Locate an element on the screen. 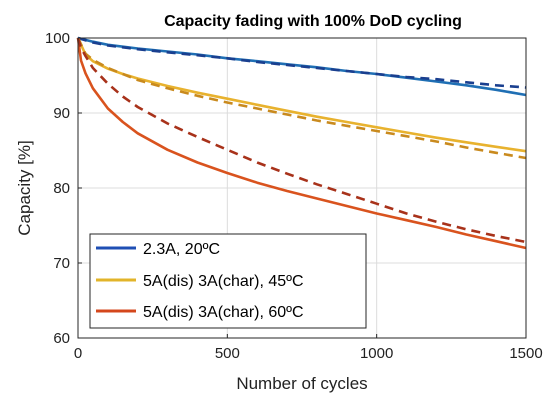  y-tick-label: 100 is located at coordinates (57, 38).